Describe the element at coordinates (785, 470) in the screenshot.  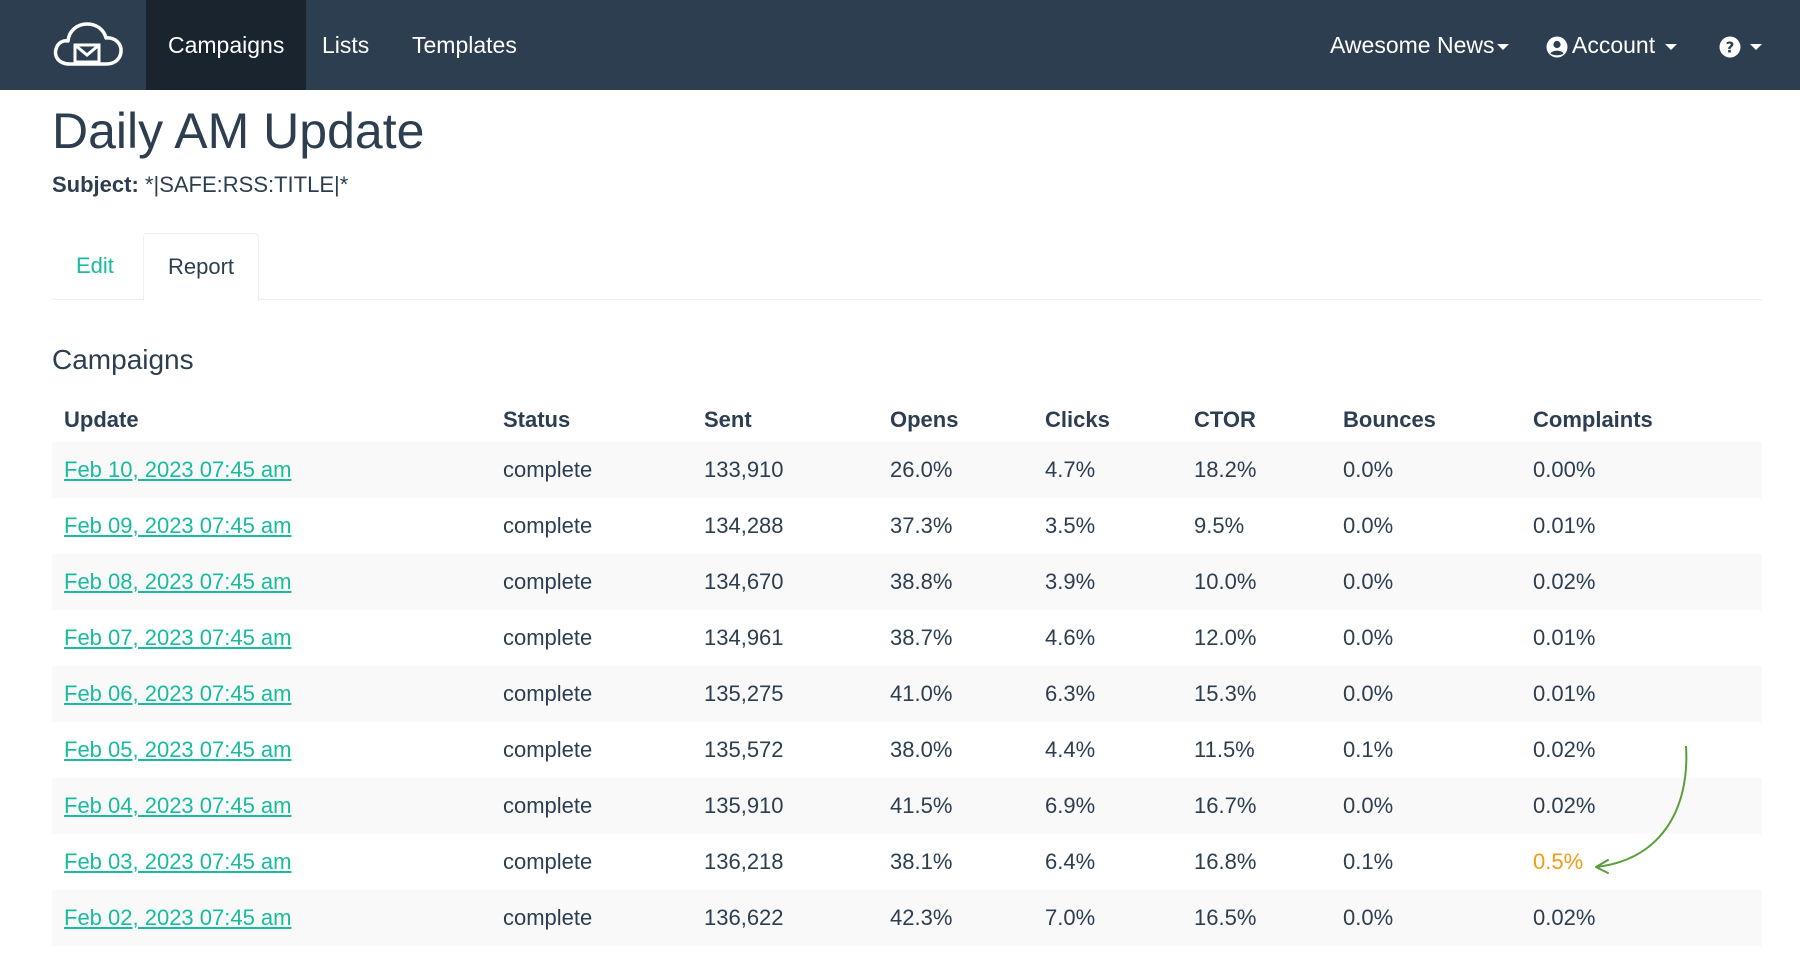
I see `cell-sent: 133,910` at that location.